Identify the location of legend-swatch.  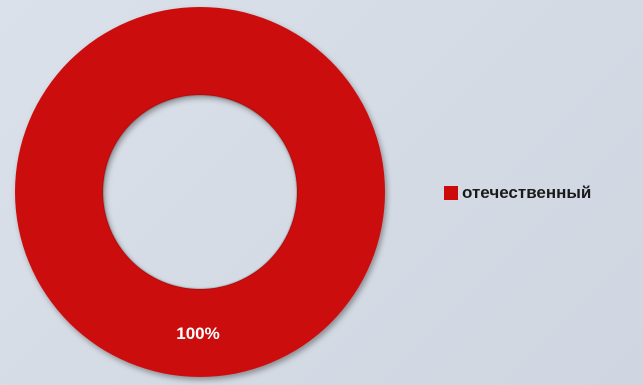
(451, 193).